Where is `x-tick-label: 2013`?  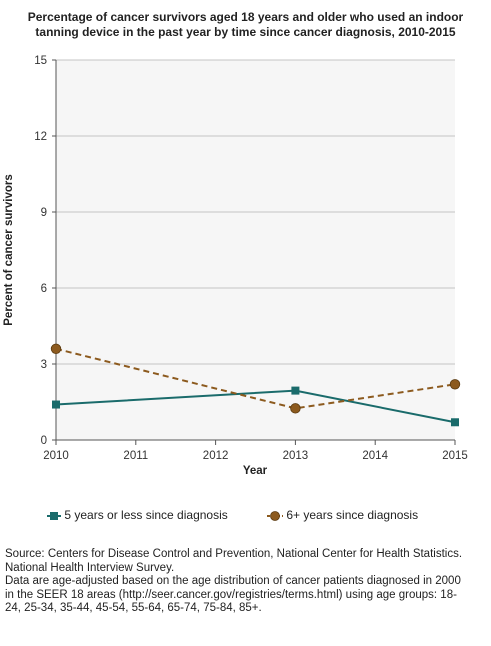
x-tick-label: 2013 is located at coordinates (296, 456).